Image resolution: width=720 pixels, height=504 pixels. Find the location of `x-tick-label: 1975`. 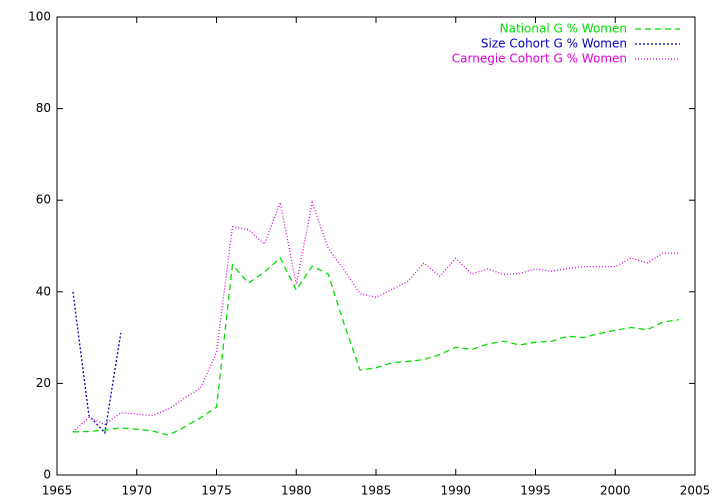

x-tick-label: 1975 is located at coordinates (216, 491).